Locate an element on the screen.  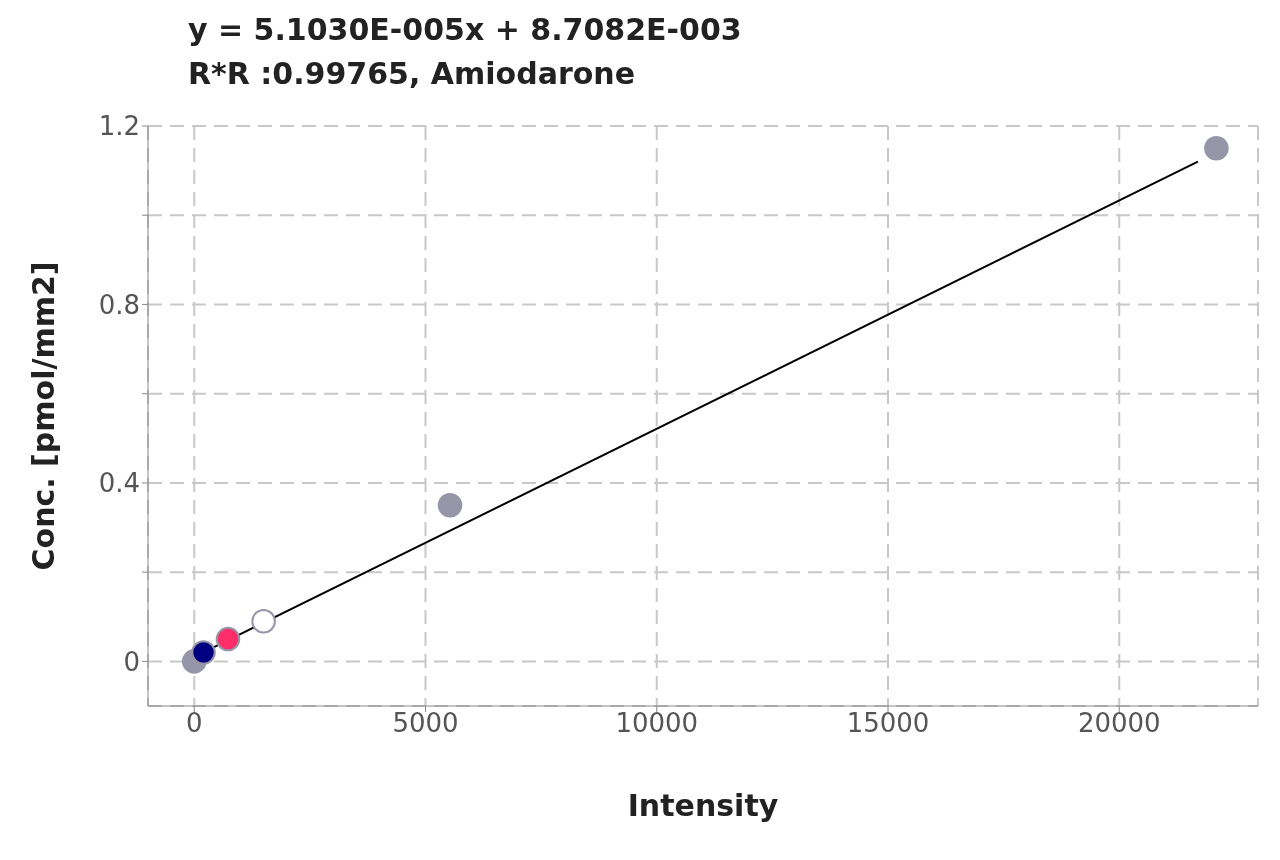
y-tick-label: 0.8 is located at coordinates (119, 304).